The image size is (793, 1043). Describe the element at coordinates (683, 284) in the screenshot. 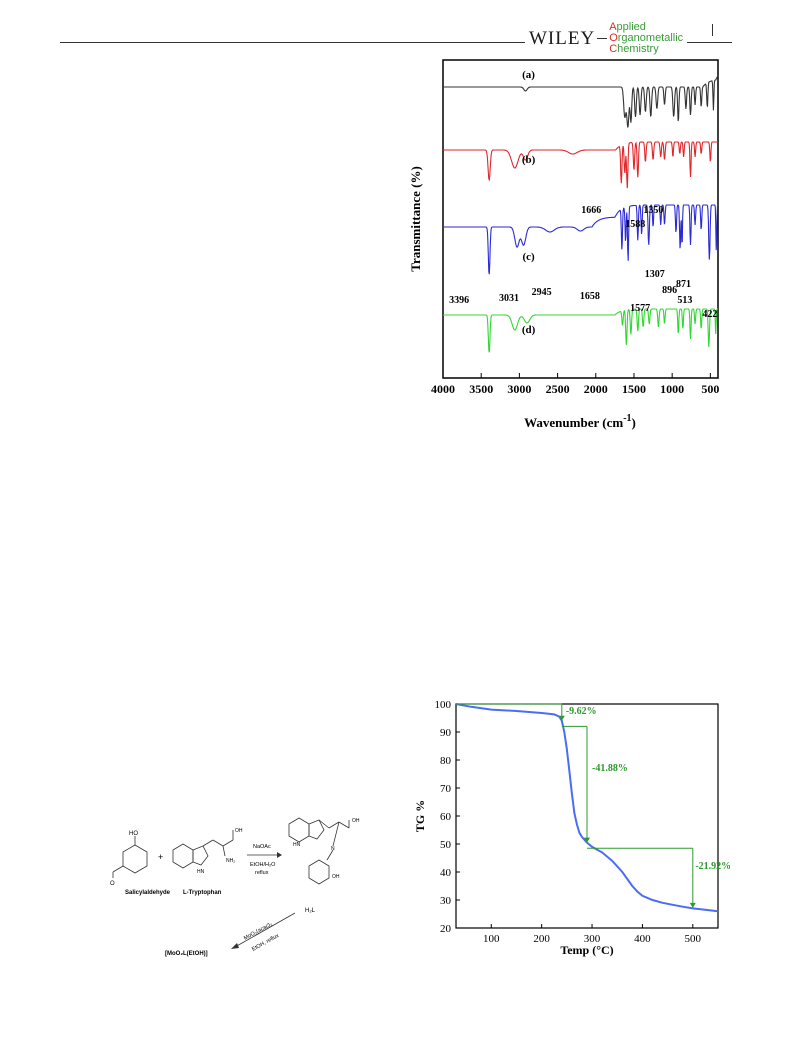

I see `ir-peak-annotation: 871` at that location.